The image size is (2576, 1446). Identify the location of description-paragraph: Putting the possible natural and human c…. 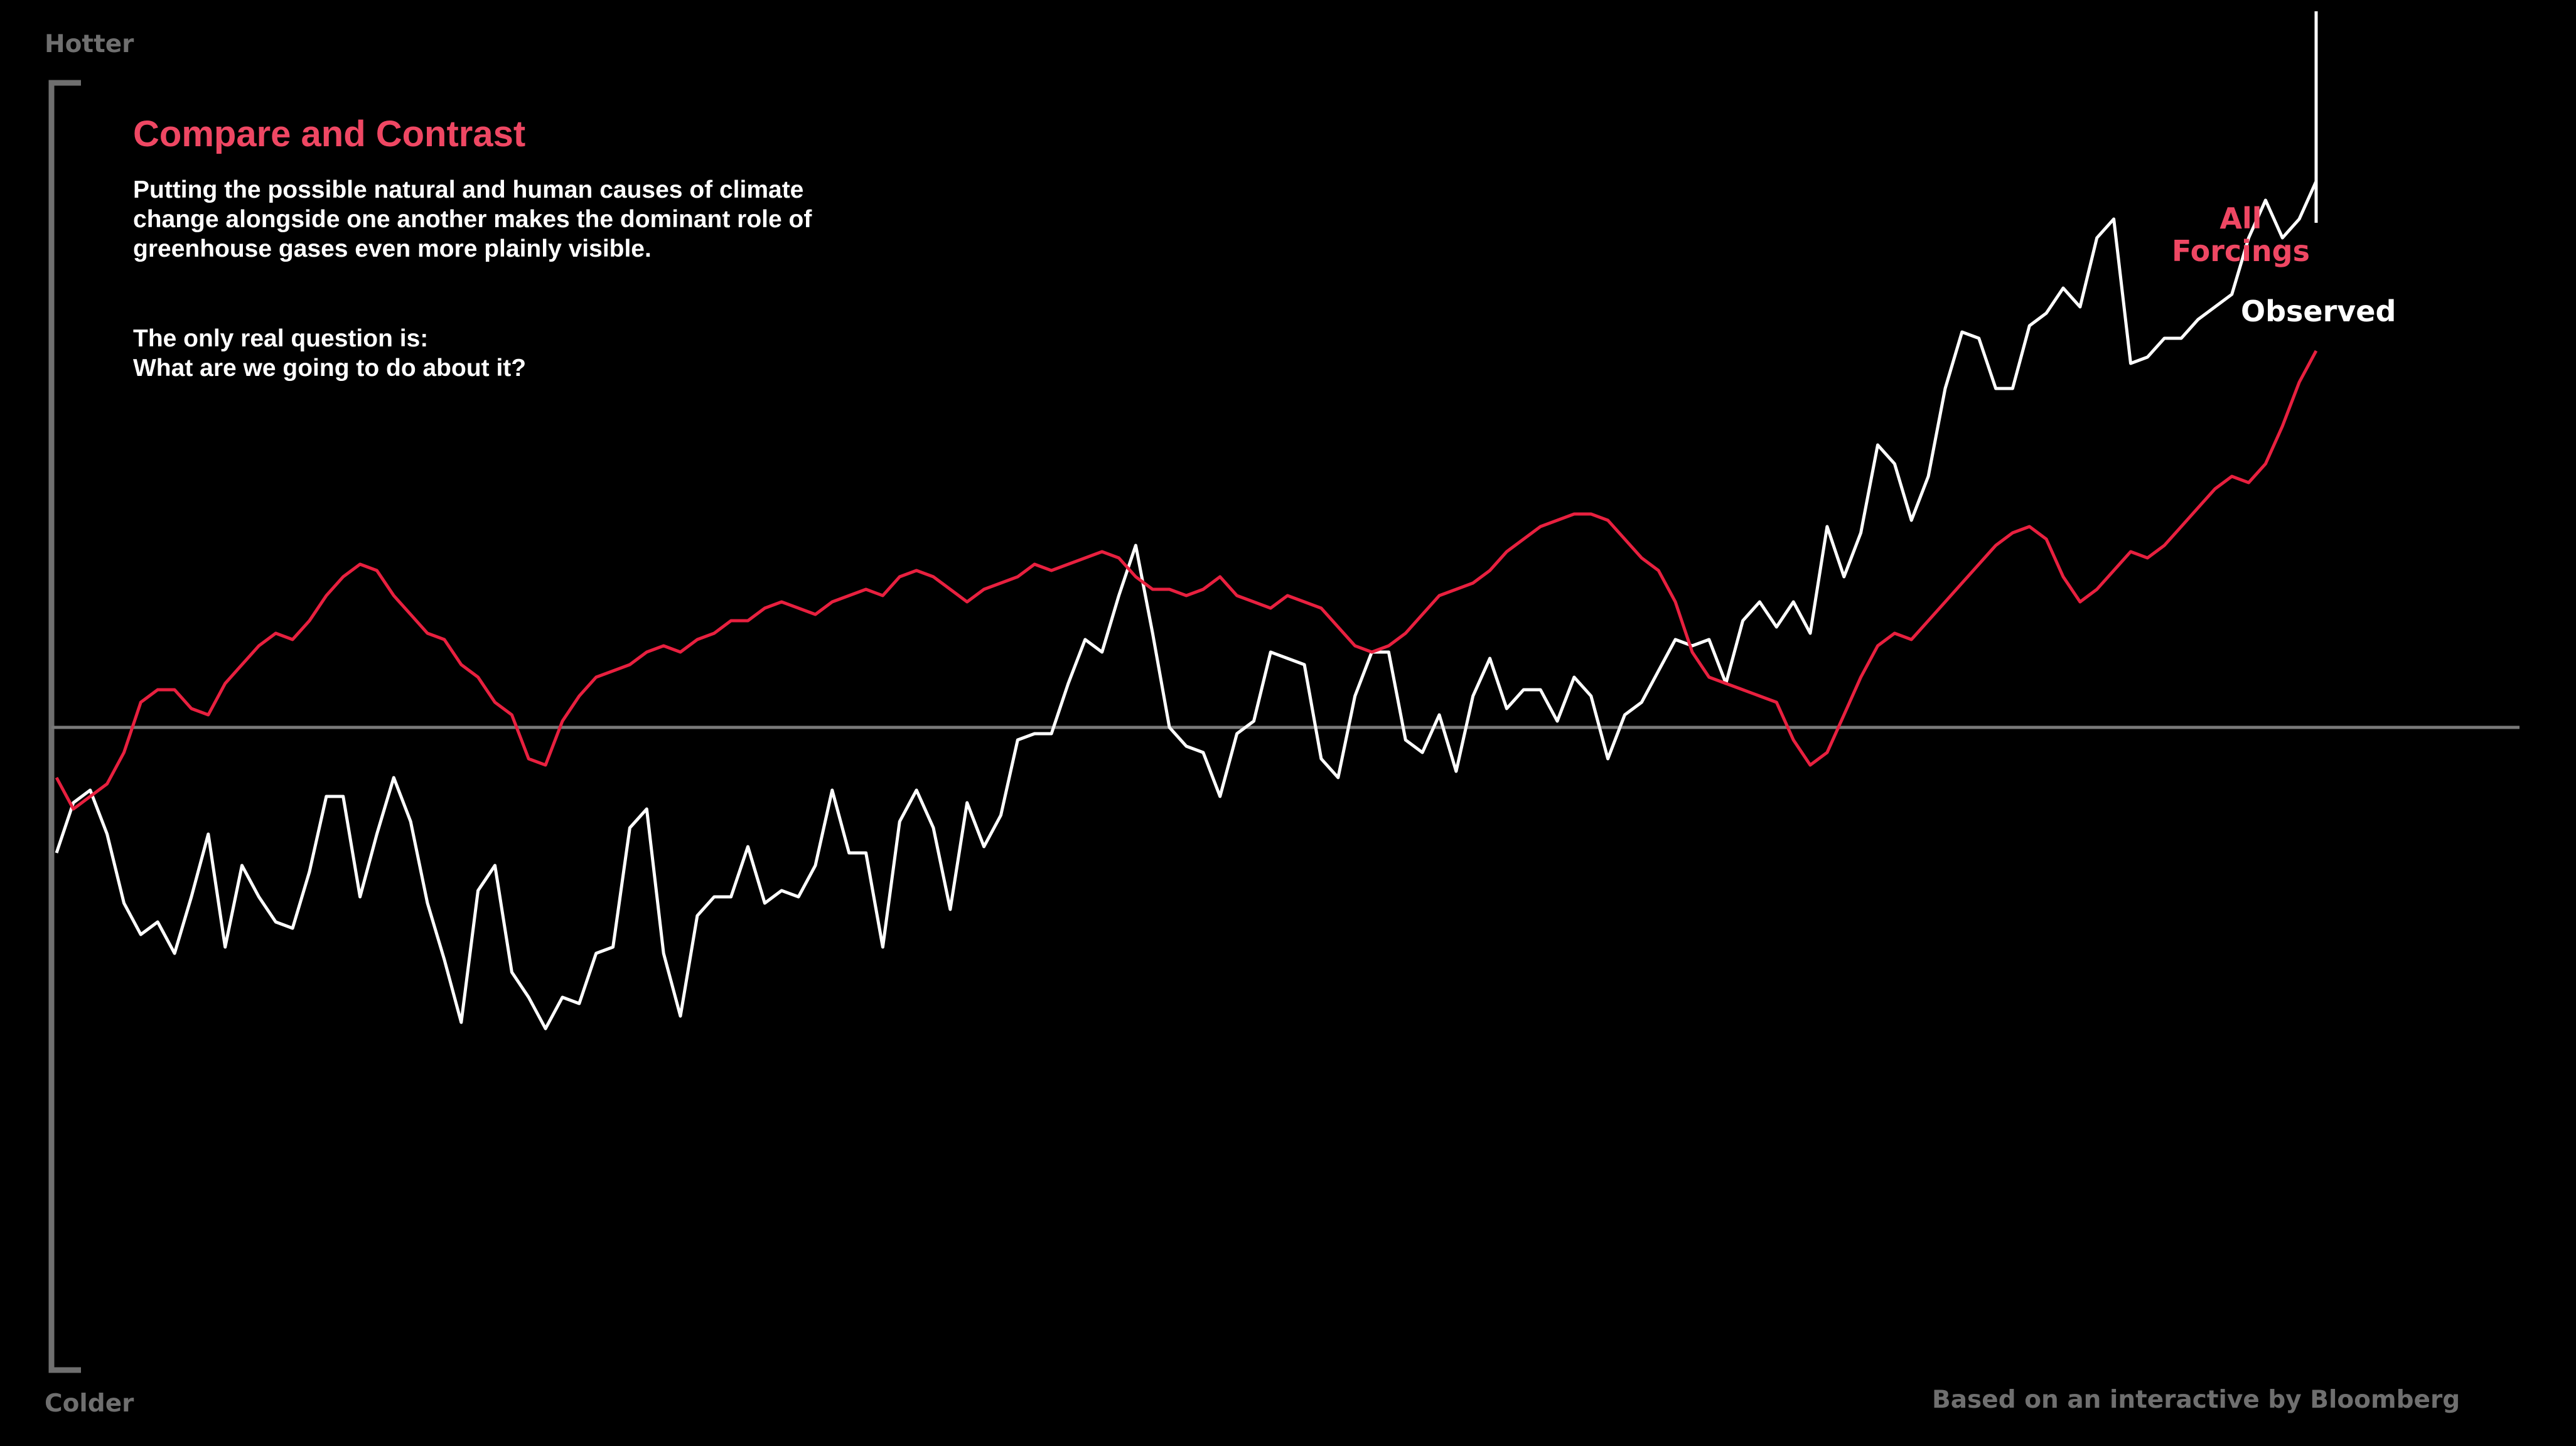
(472, 219).